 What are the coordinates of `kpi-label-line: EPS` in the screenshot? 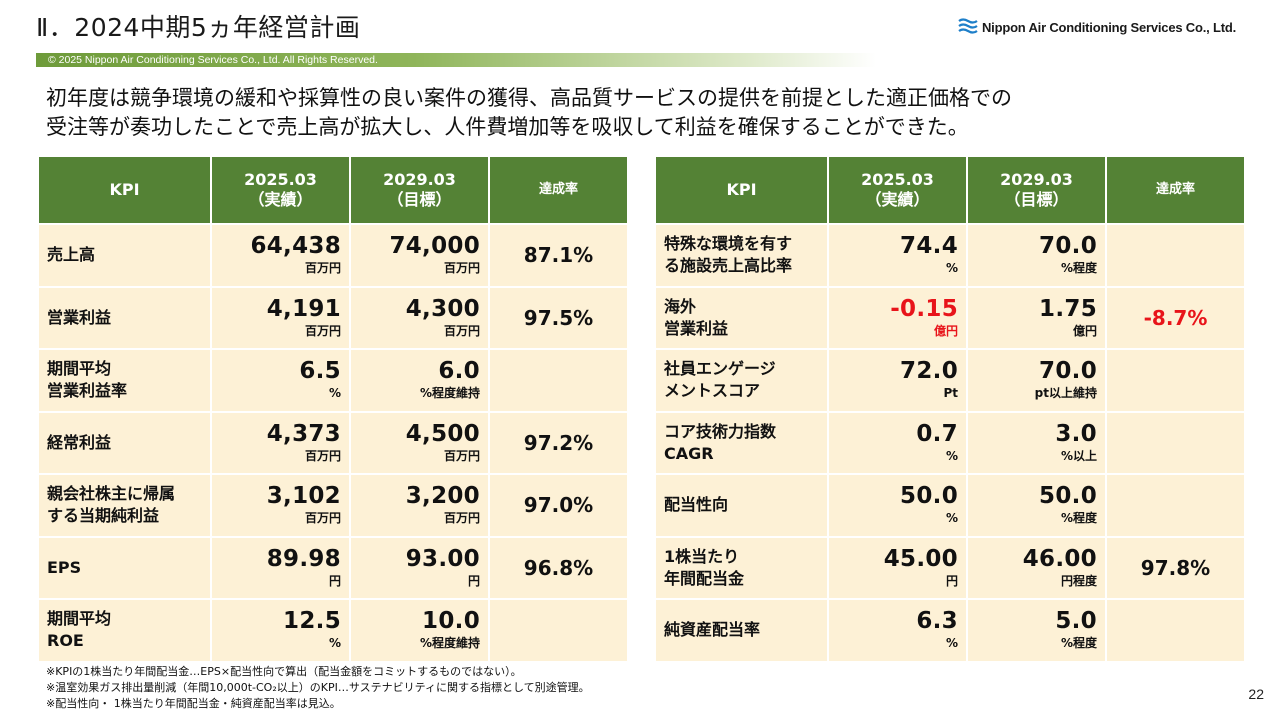 It's located at (64, 567).